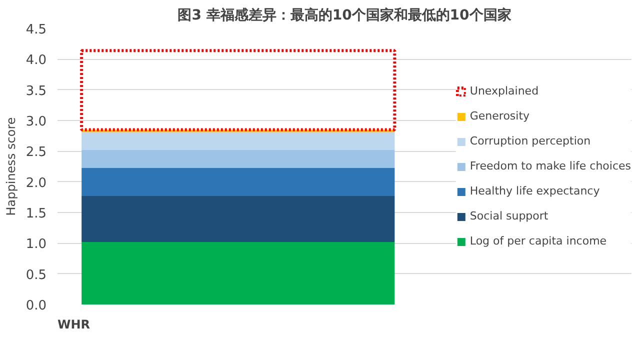 The image size is (640, 344). Describe the element at coordinates (538, 241) in the screenshot. I see `legend-label: Log of per capita income` at that location.